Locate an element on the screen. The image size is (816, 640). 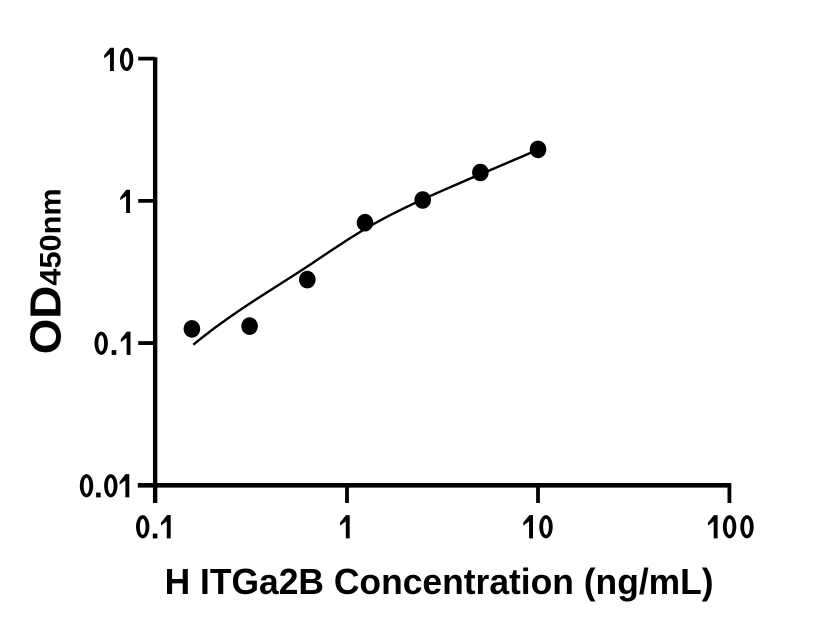
svg-text: H ITGa2B Concentration (ng/mL) is located at coordinates (439, 581).